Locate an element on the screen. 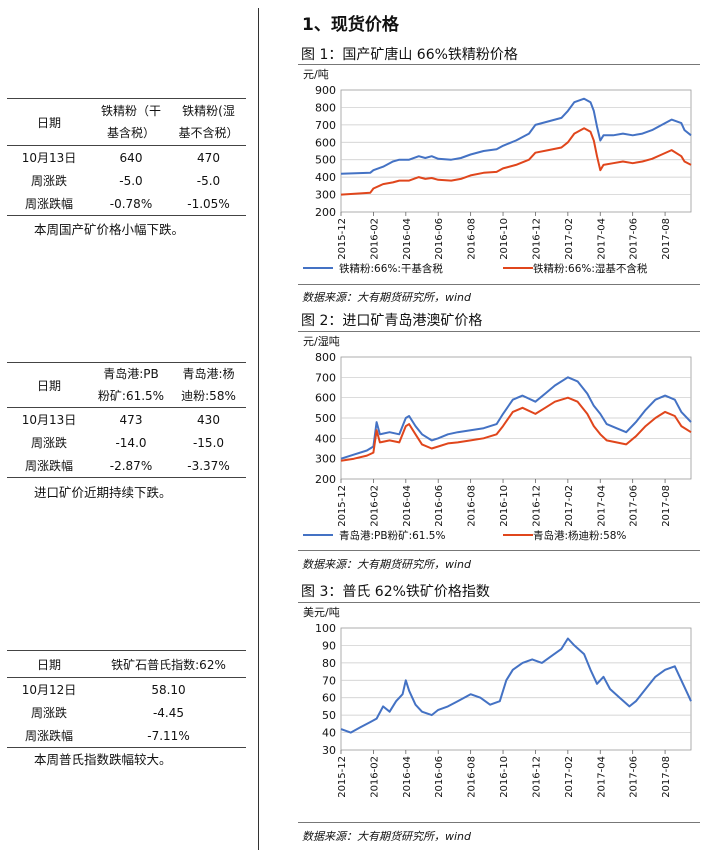  figure-3-rule-bottom is located at coordinates (499, 822).